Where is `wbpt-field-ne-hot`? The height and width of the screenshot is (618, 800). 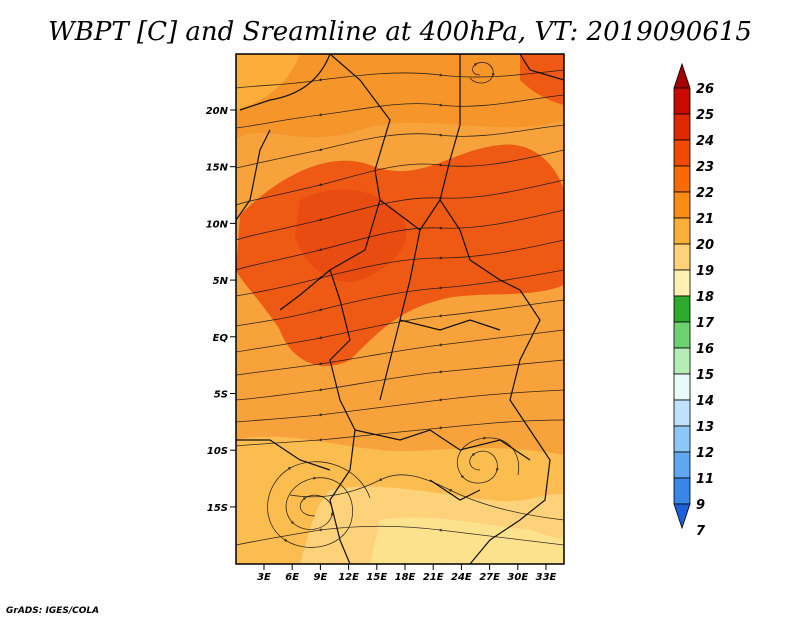
wbpt-field-ne-hot is located at coordinates (542, 79).